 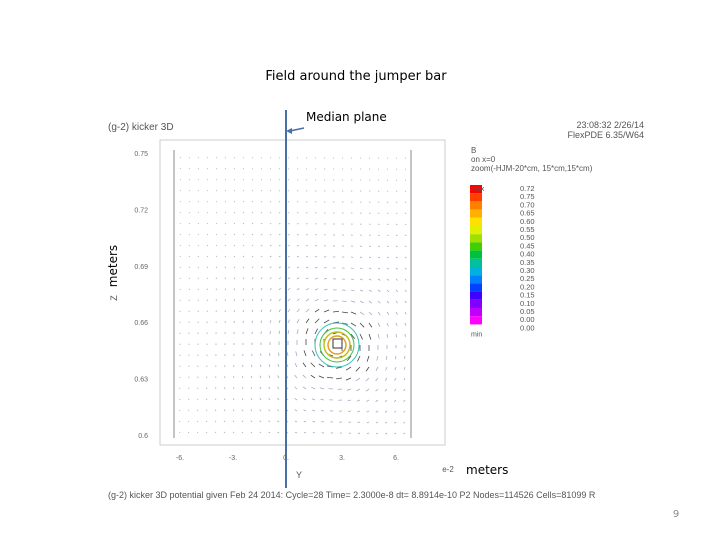 I want to click on contours, so click(x=337, y=345).